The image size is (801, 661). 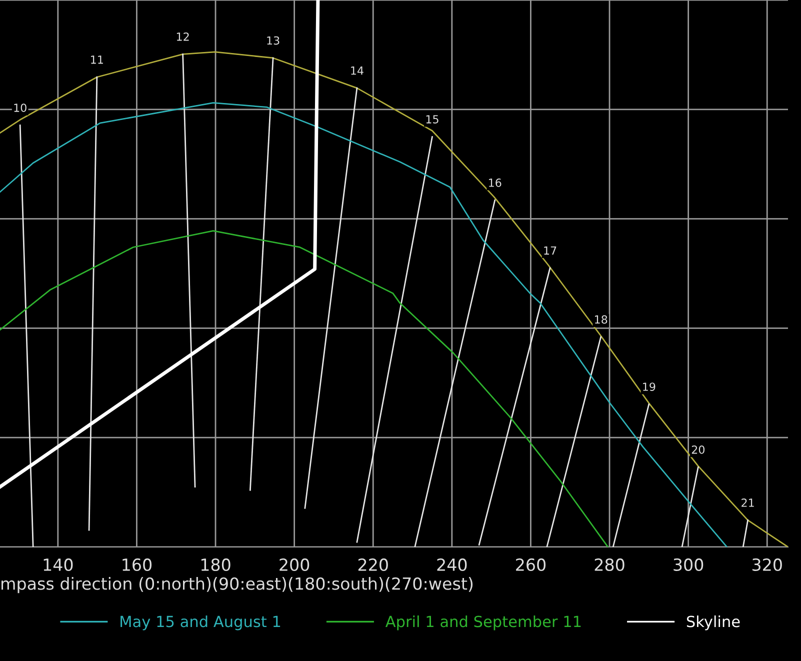 I want to click on annotation: 14, so click(x=357, y=70).